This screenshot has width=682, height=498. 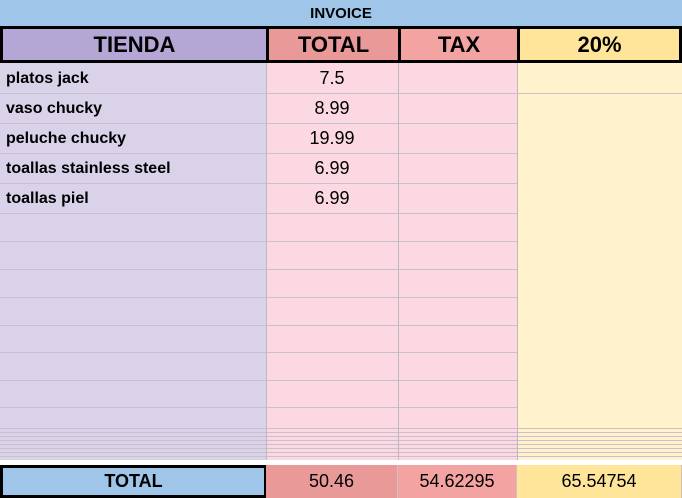 What do you see at coordinates (459, 44) in the screenshot?
I see `column-header: TAX` at bounding box center [459, 44].